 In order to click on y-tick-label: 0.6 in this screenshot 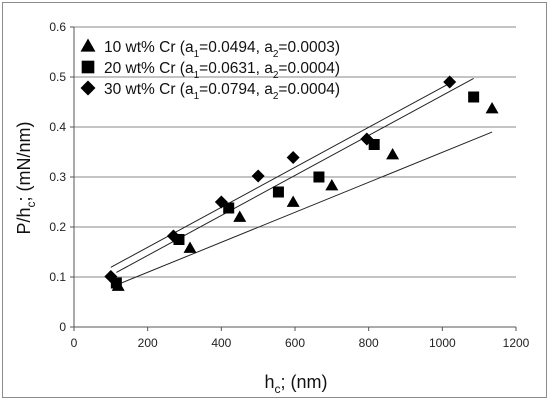, I will do `click(57, 27)`.